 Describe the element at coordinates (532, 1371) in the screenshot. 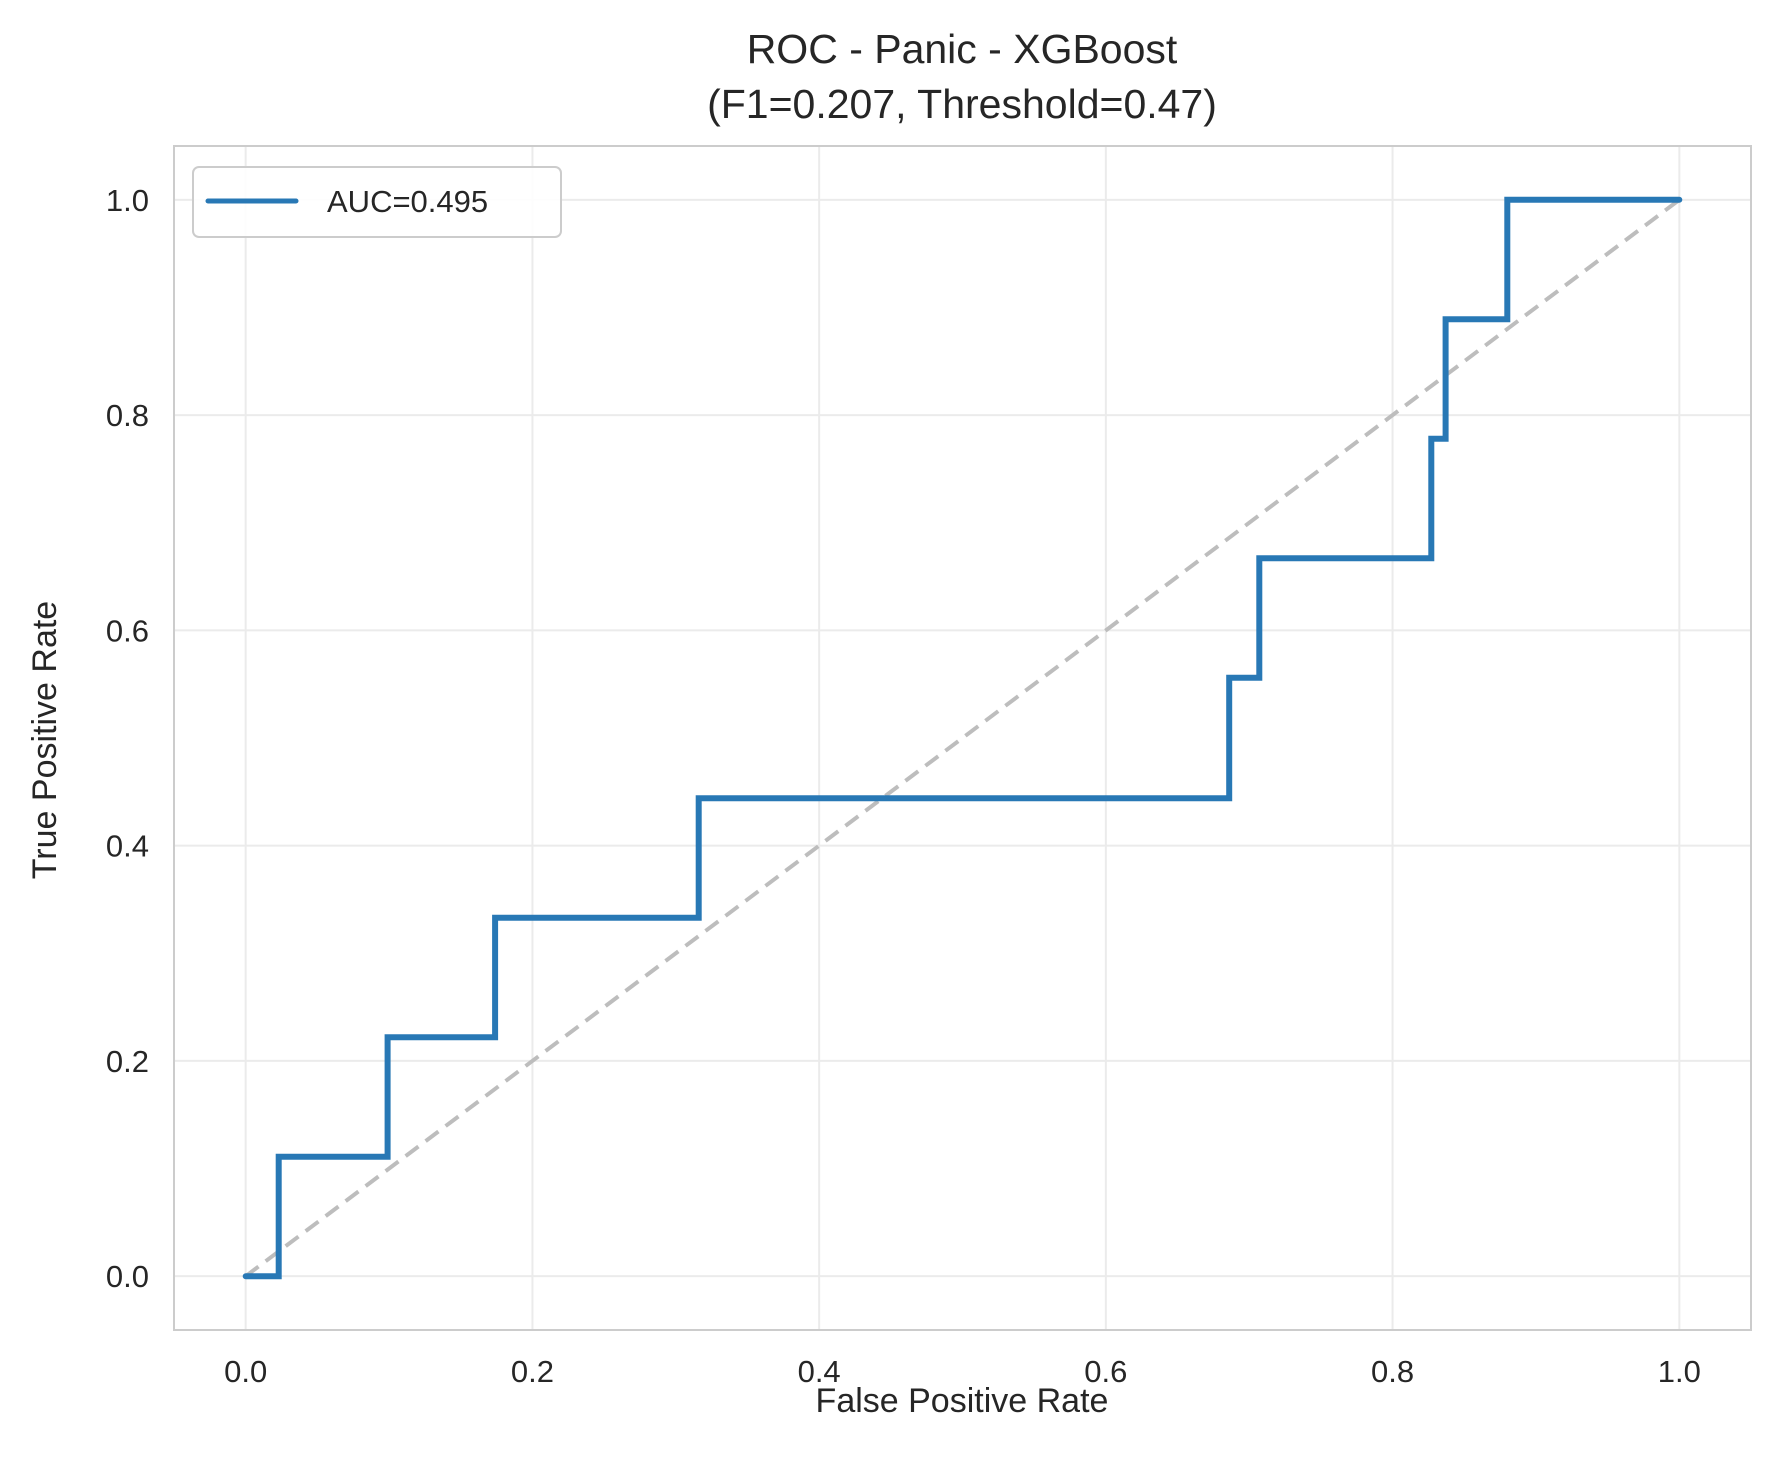

I see `x-tick-label: 0.2` at that location.